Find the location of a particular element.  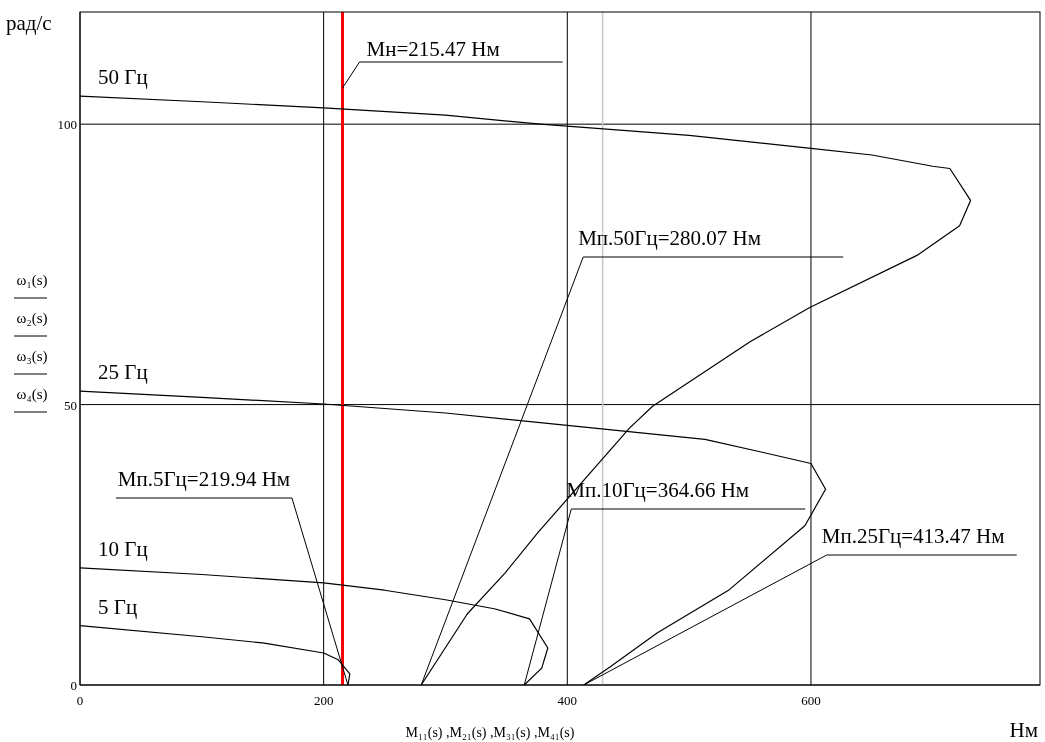

y-tick-label: 100 is located at coordinates (67, 125).